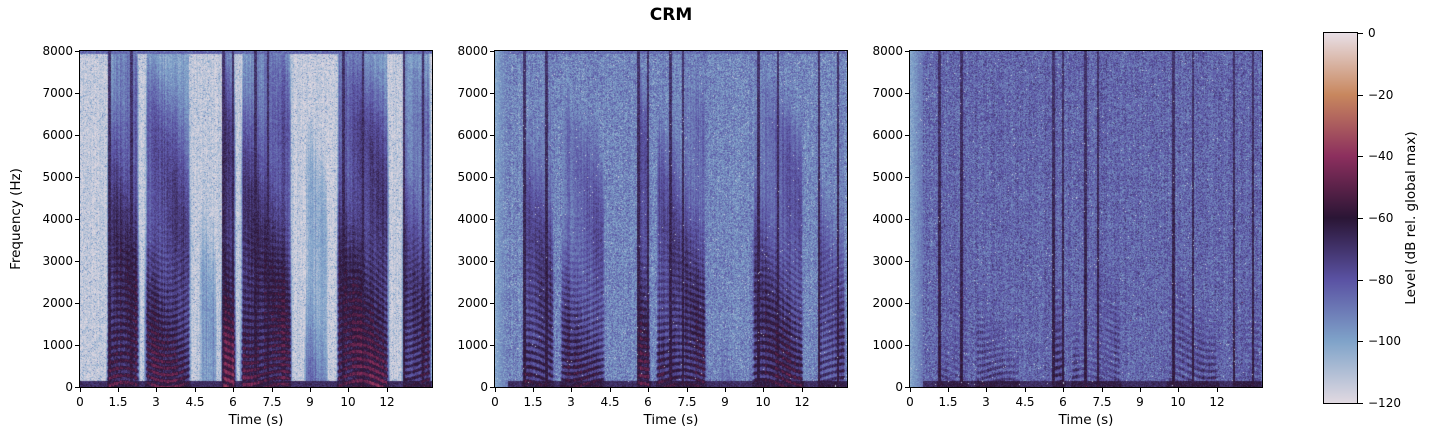 The width and height of the screenshot is (1438, 445). I want to click on x-axis-label-middle: Time (s), so click(671, 420).